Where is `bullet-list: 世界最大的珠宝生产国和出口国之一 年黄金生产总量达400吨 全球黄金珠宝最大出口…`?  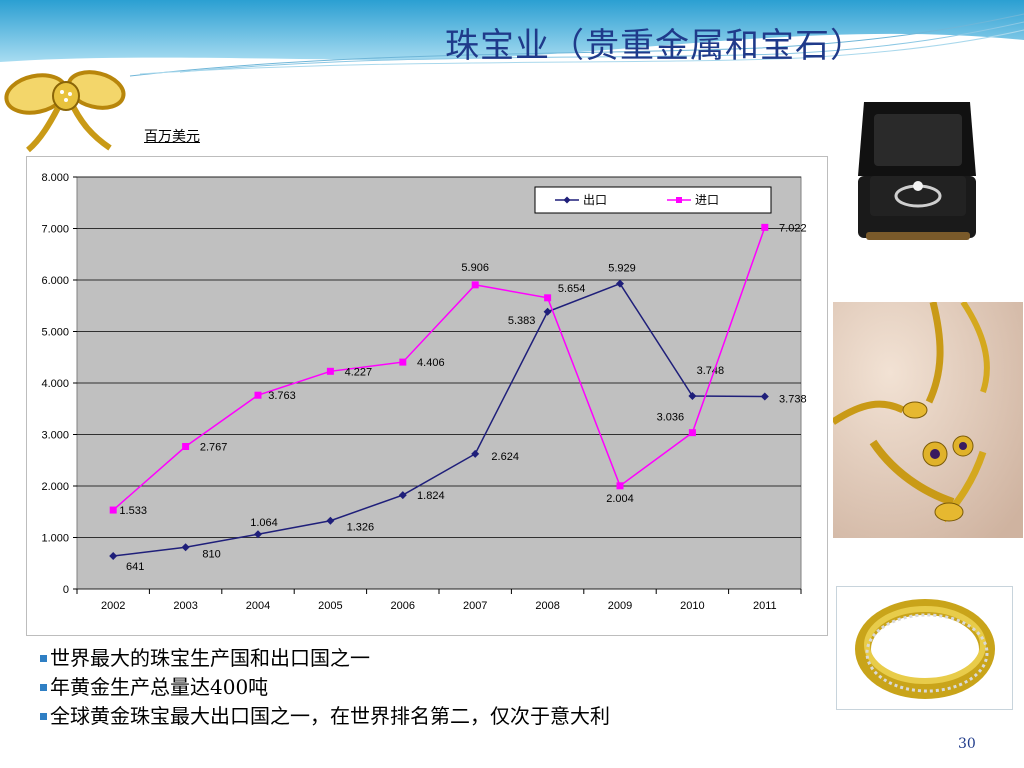 bullet-list: 世界最大的珠宝生产国和出口国之一 年黄金生产总量达400吨 全球黄金珠宝最大出口… is located at coordinates (325, 687).